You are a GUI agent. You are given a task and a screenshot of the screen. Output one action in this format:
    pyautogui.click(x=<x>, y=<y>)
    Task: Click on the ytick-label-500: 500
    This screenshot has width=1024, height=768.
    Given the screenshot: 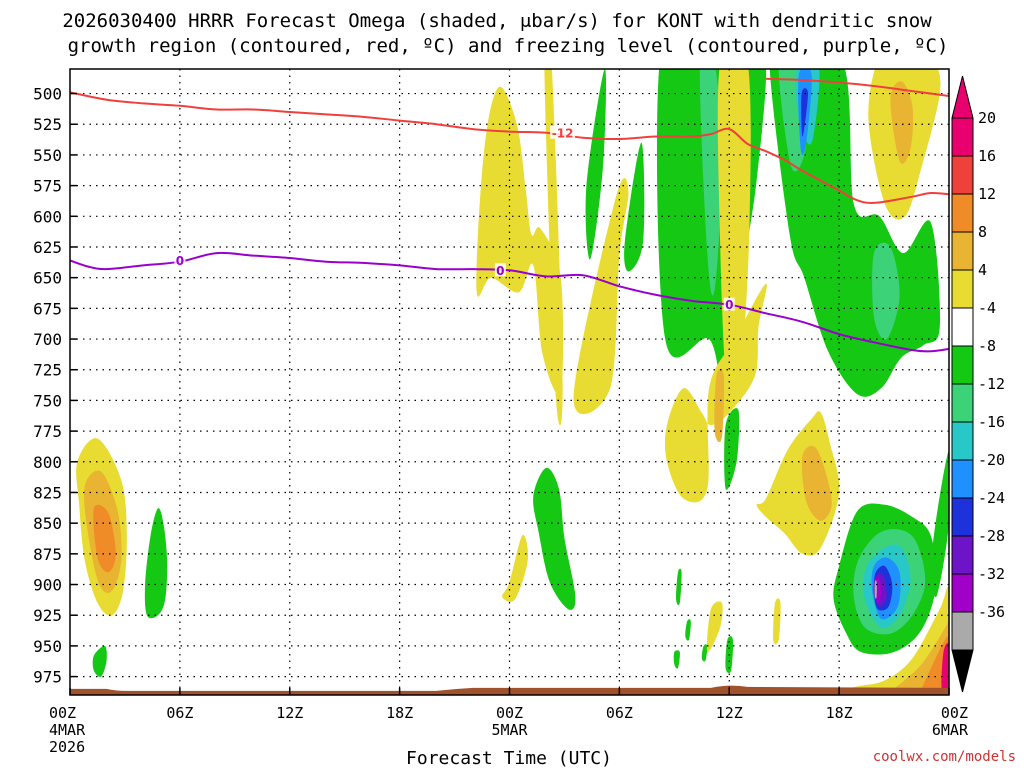 What is the action you would take?
    pyautogui.click(x=47, y=94)
    